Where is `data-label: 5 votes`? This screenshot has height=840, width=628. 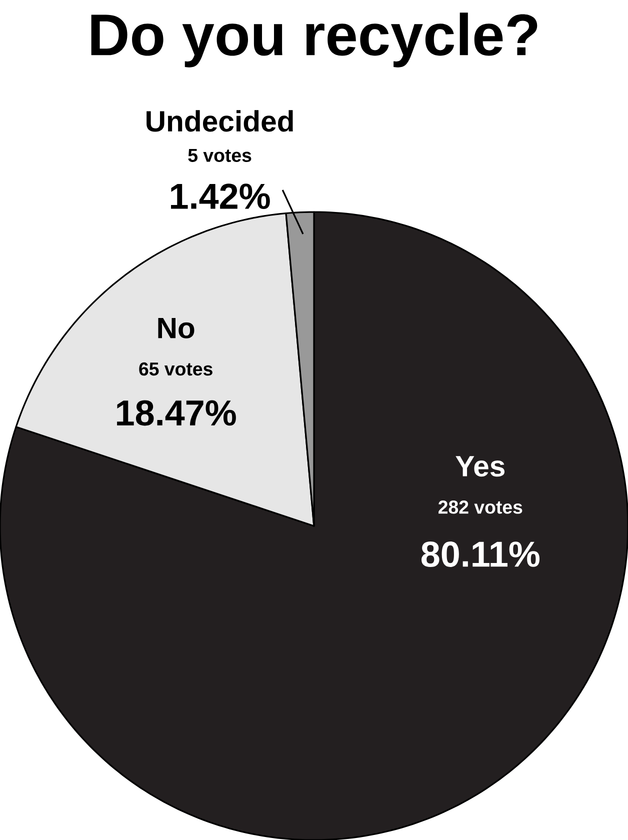 data-label: 5 votes is located at coordinates (220, 155).